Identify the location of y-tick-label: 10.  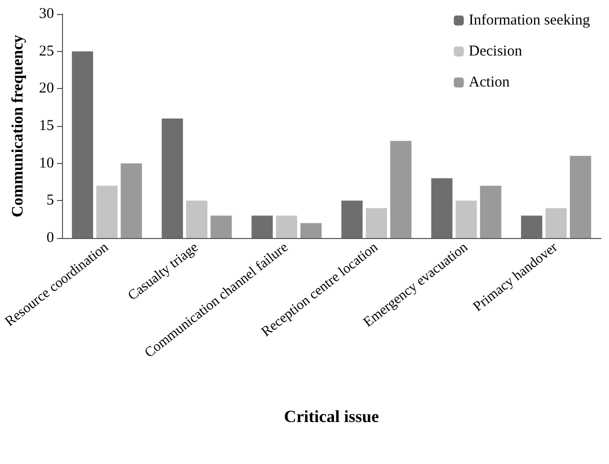
(46, 163).